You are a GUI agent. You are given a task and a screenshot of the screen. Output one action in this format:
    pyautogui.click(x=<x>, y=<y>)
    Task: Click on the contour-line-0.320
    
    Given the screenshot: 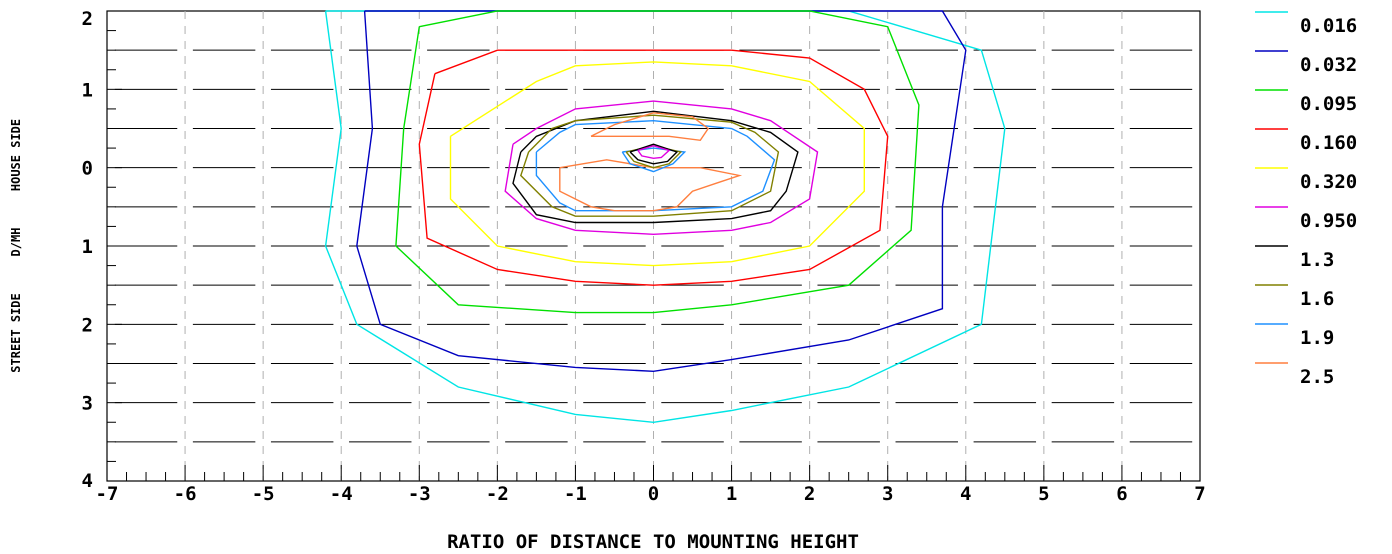 What is the action you would take?
    pyautogui.click(x=657, y=164)
    